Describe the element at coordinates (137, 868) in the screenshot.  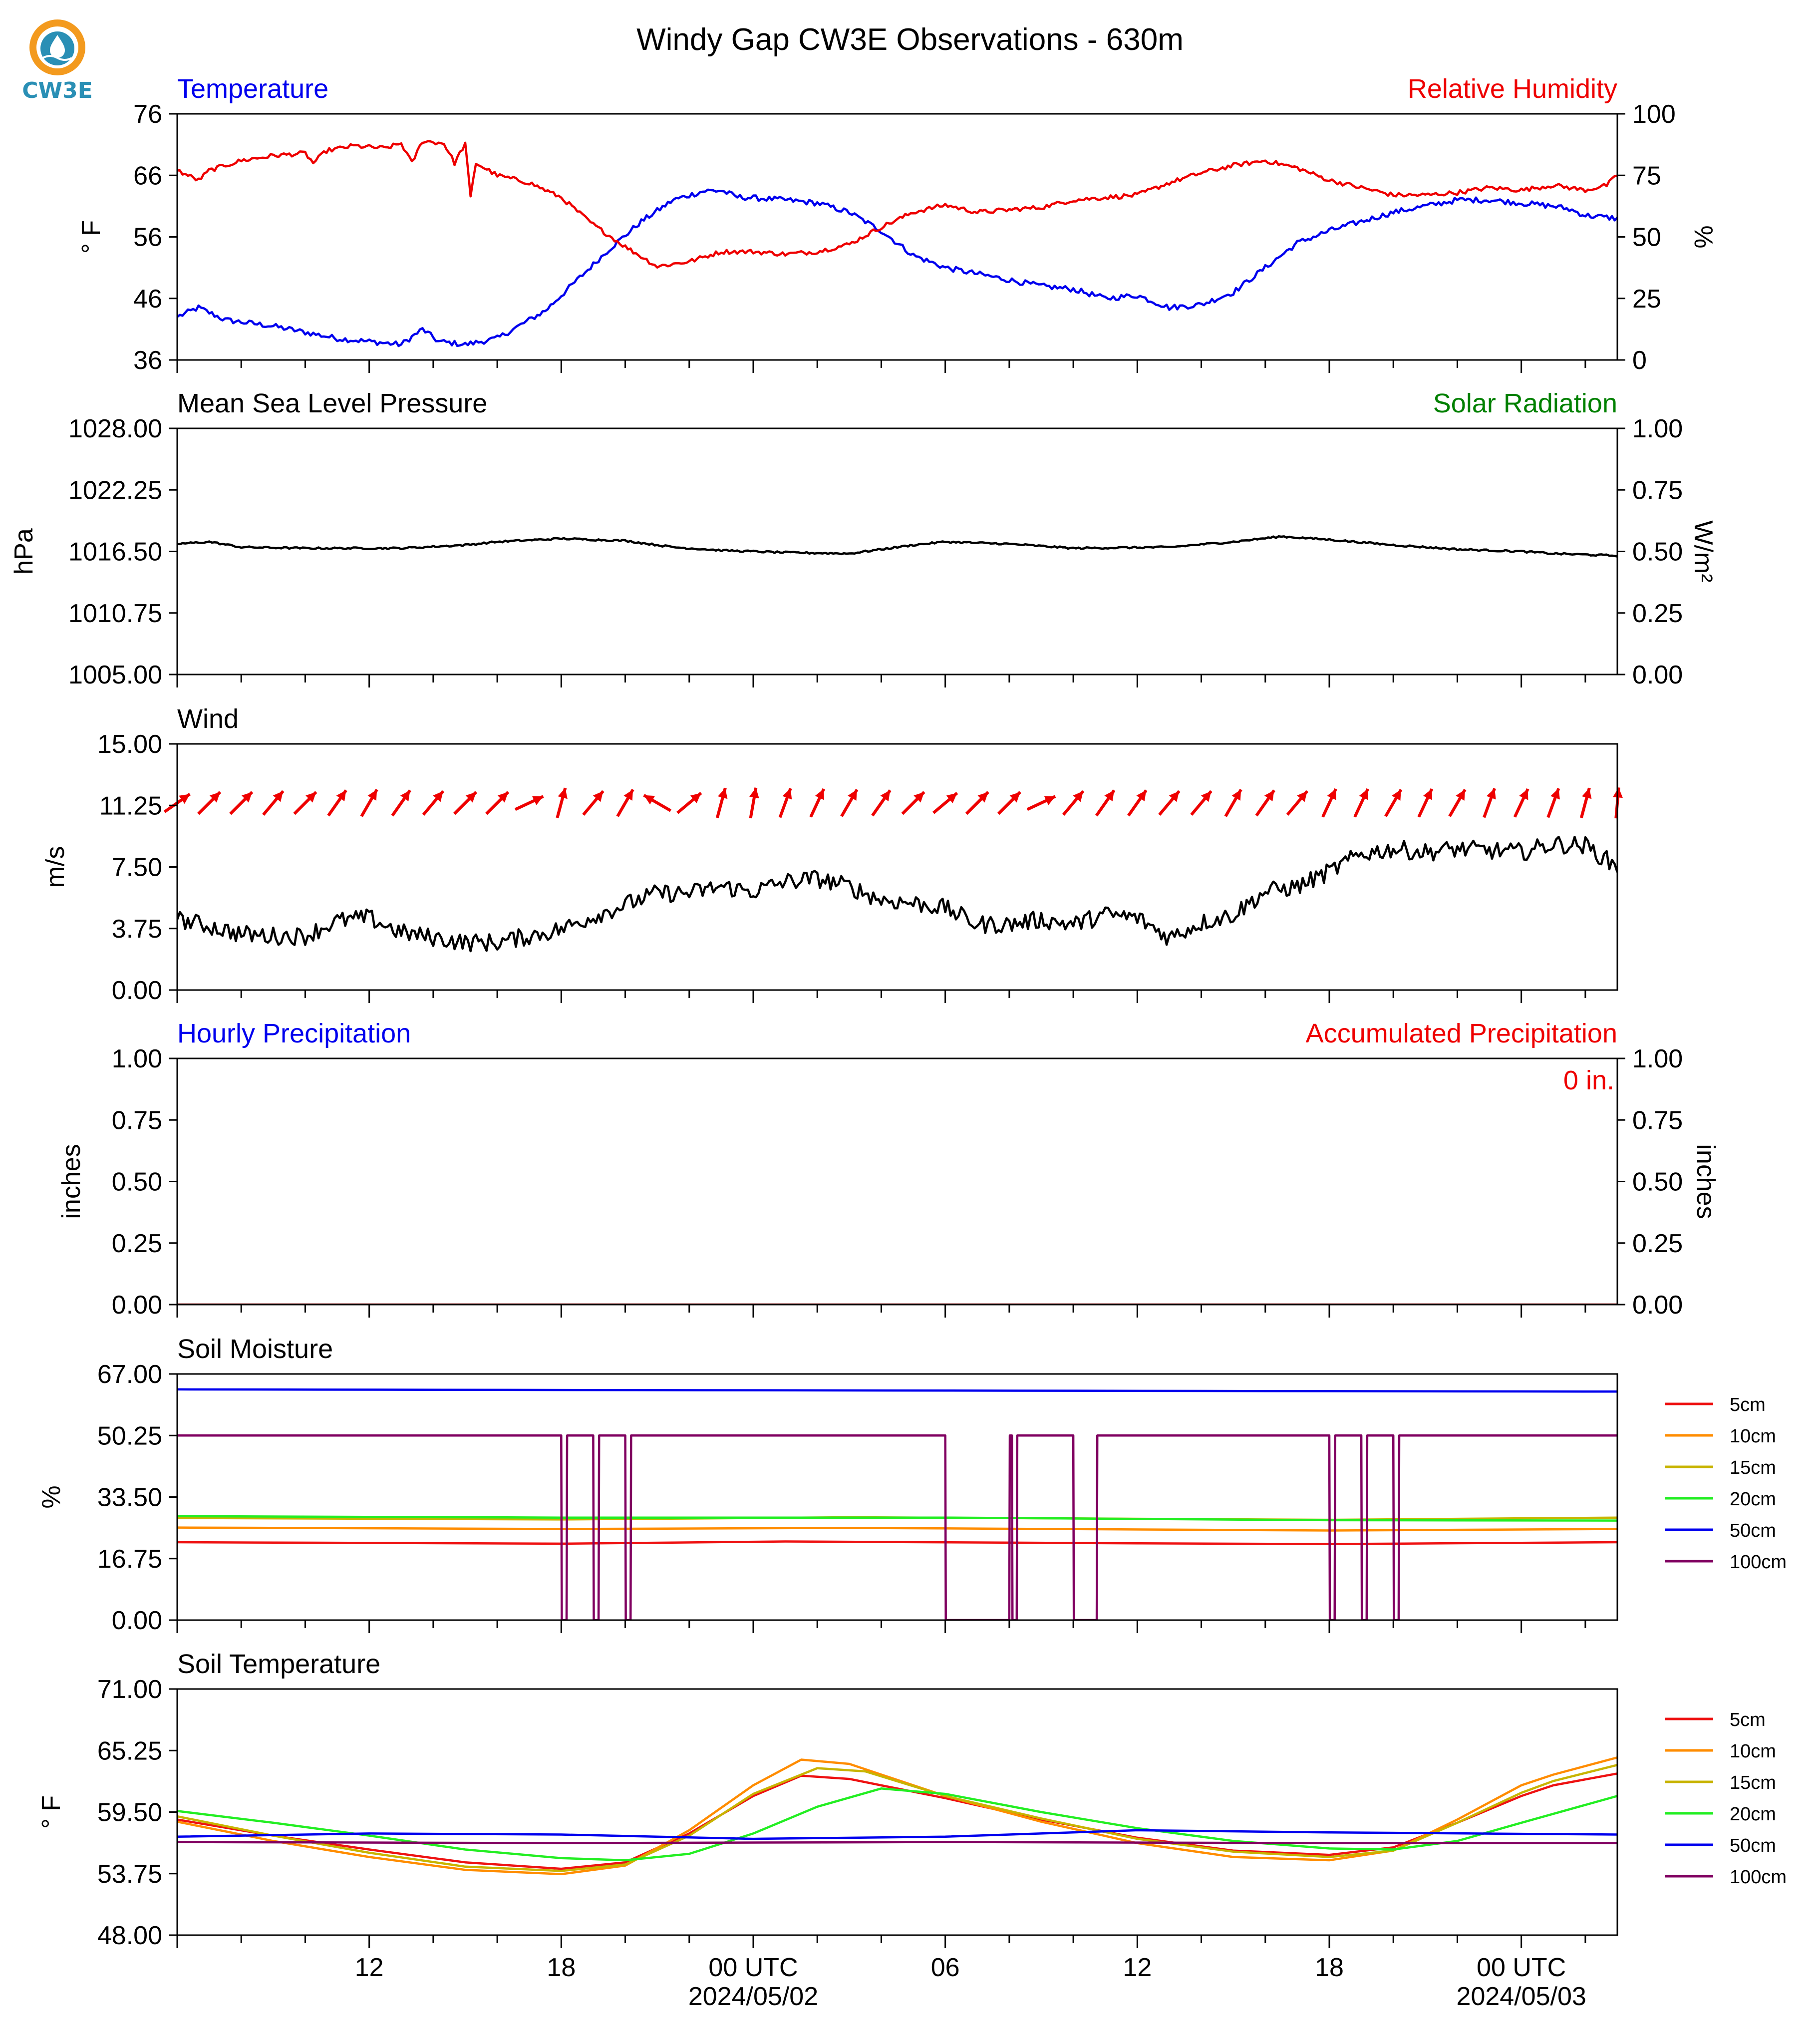
I see `y-tick-label: 7.50` at that location.